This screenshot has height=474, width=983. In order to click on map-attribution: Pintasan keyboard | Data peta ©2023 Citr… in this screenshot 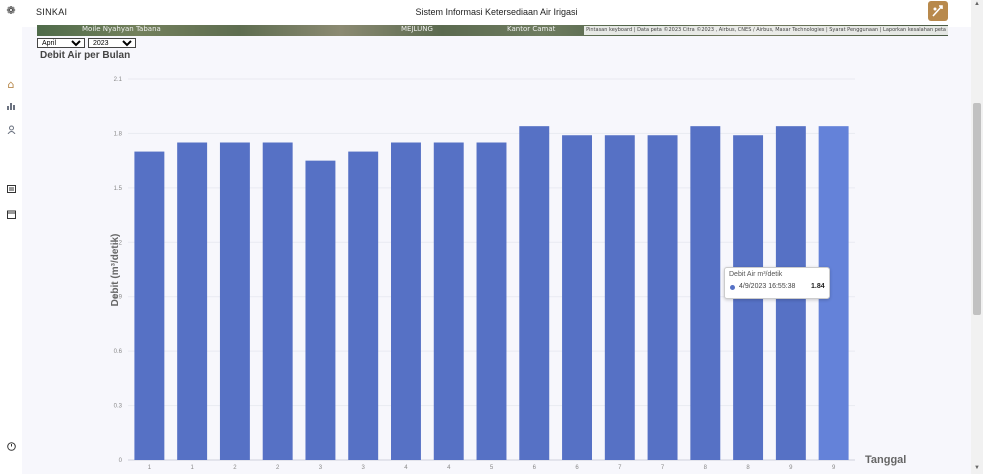, I will do `click(766, 30)`.